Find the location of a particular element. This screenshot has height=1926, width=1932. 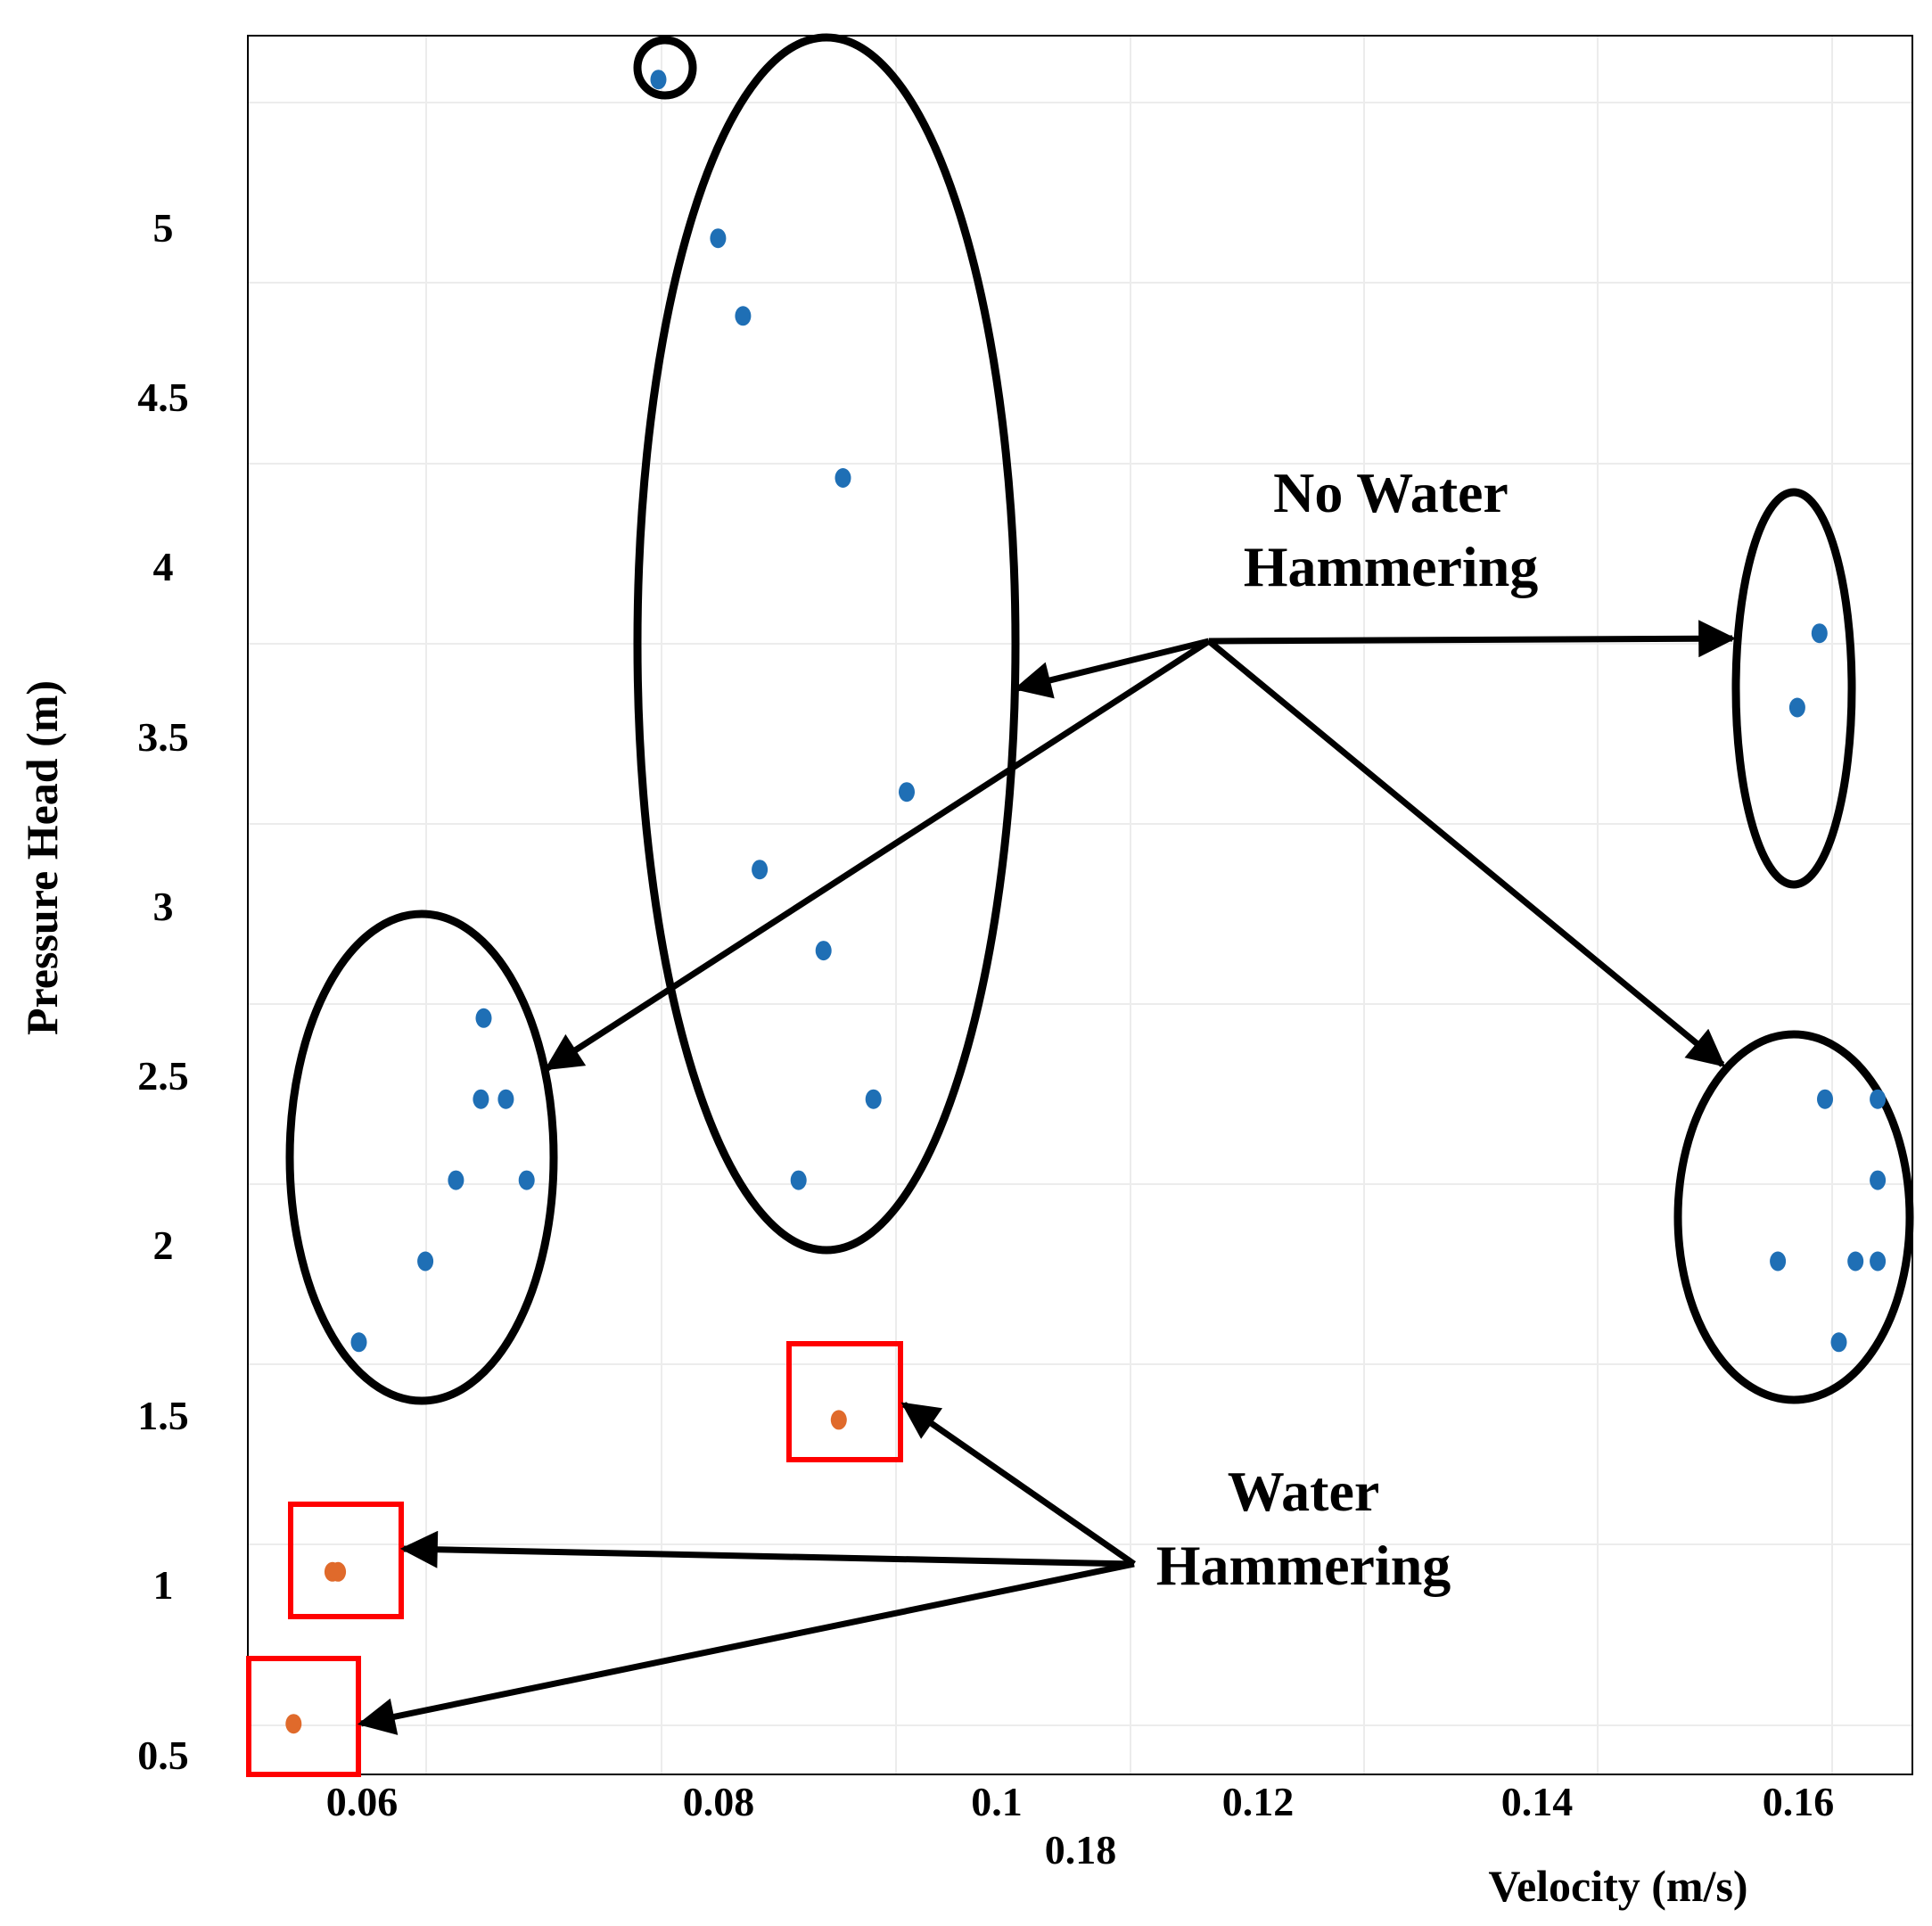

cluster-ellipse-right-lower is located at coordinates (1793, 1217).